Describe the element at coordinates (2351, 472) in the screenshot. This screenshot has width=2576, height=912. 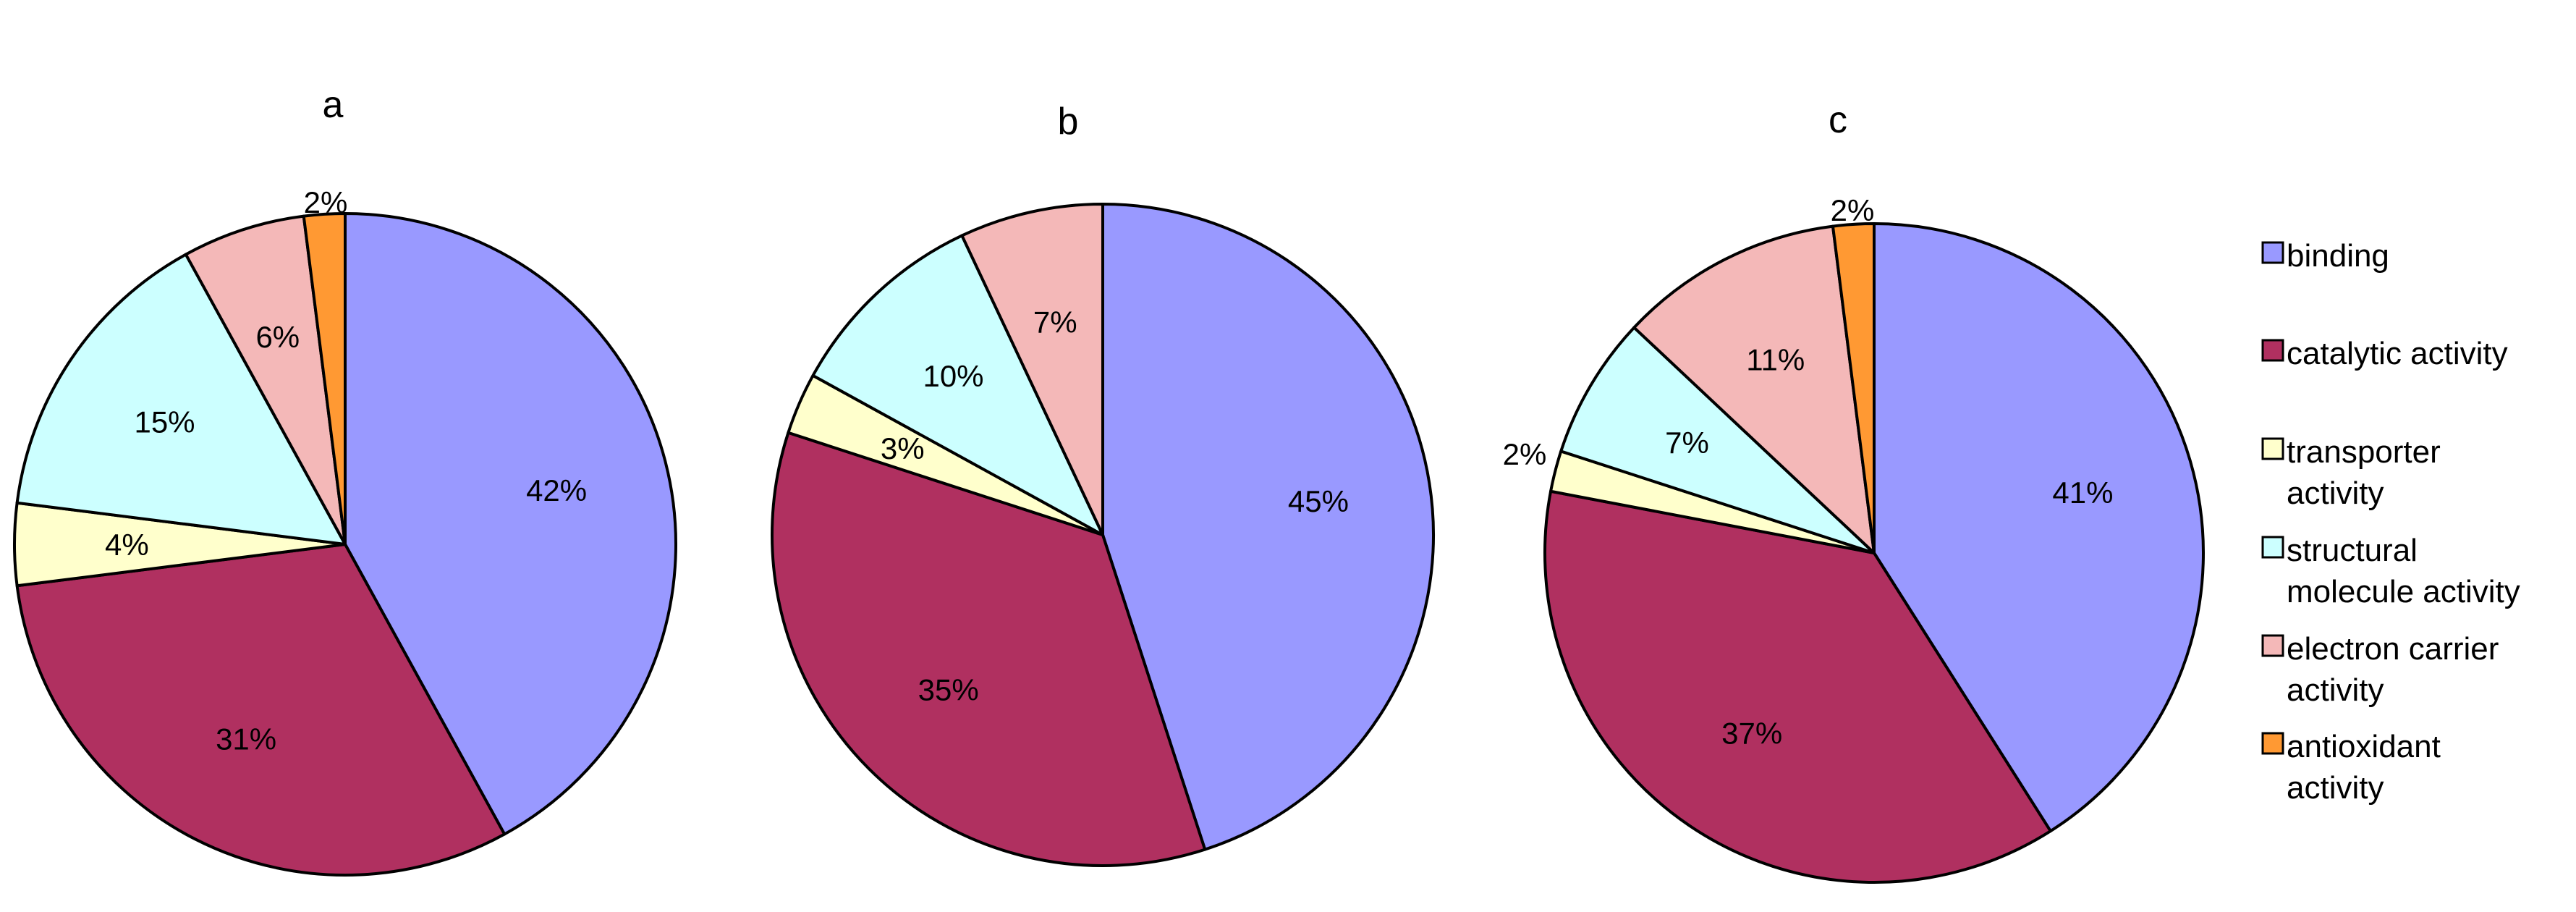
I see `legend-item-transporter-activity: transporter activity` at that location.